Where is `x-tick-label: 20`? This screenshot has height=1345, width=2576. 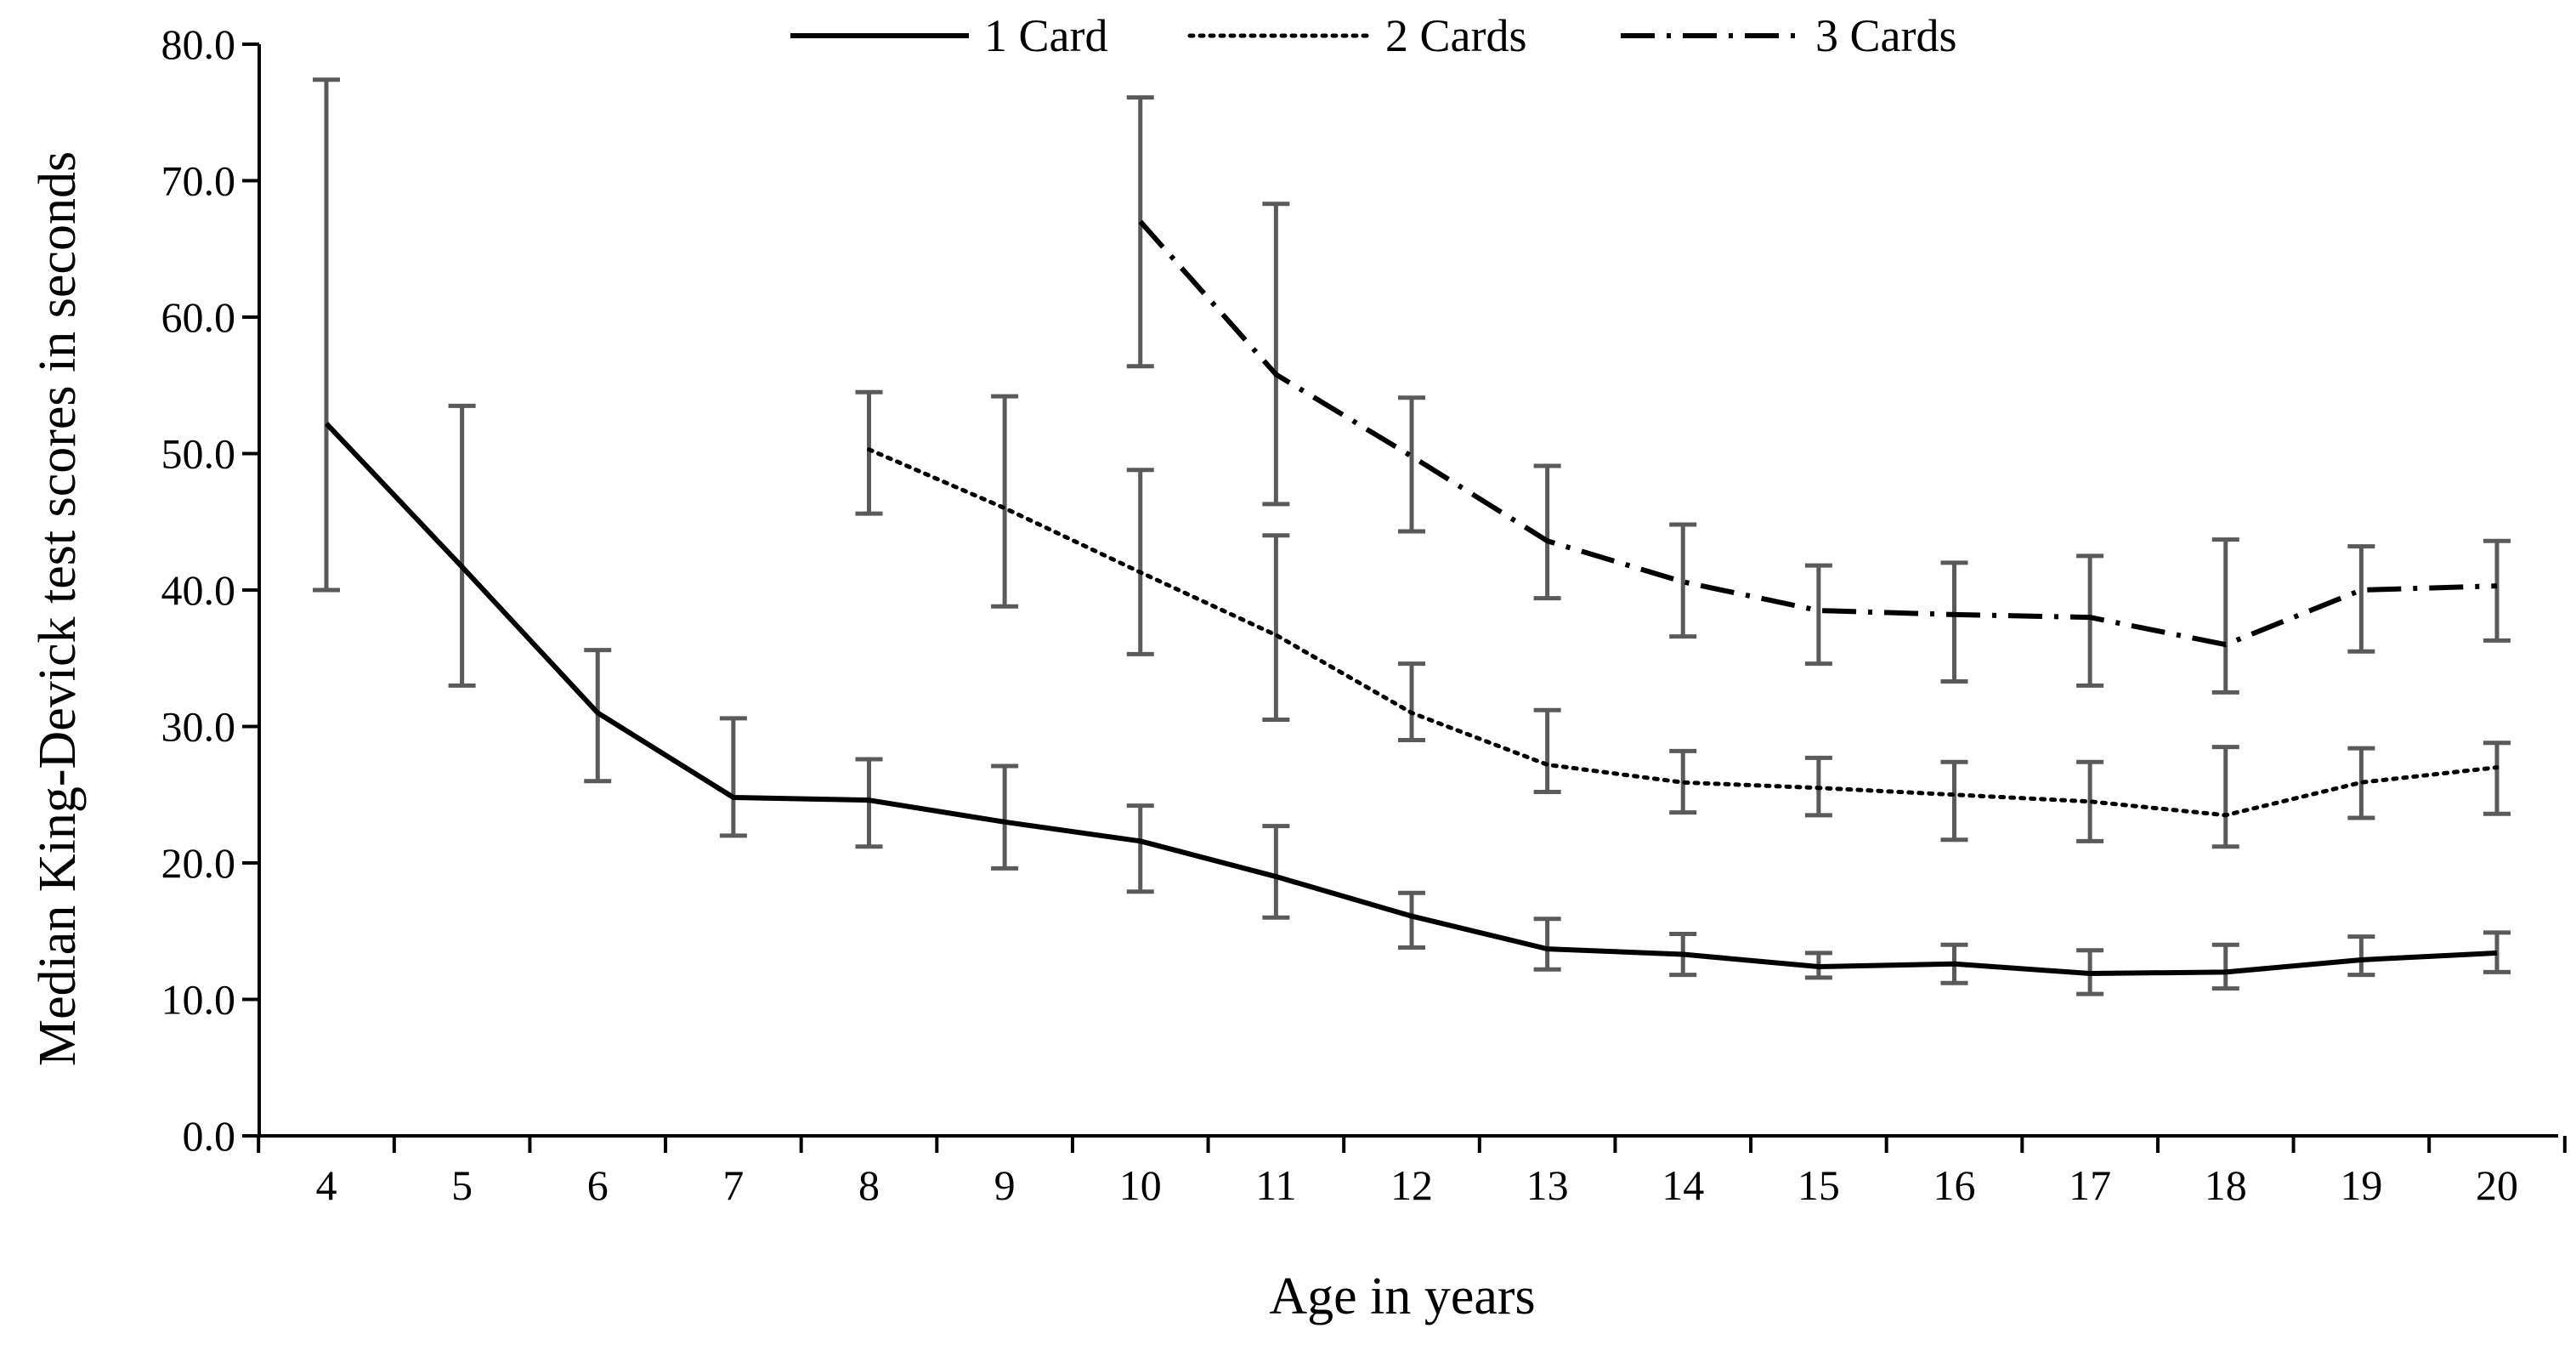
x-tick-label: 20 is located at coordinates (2497, 1185).